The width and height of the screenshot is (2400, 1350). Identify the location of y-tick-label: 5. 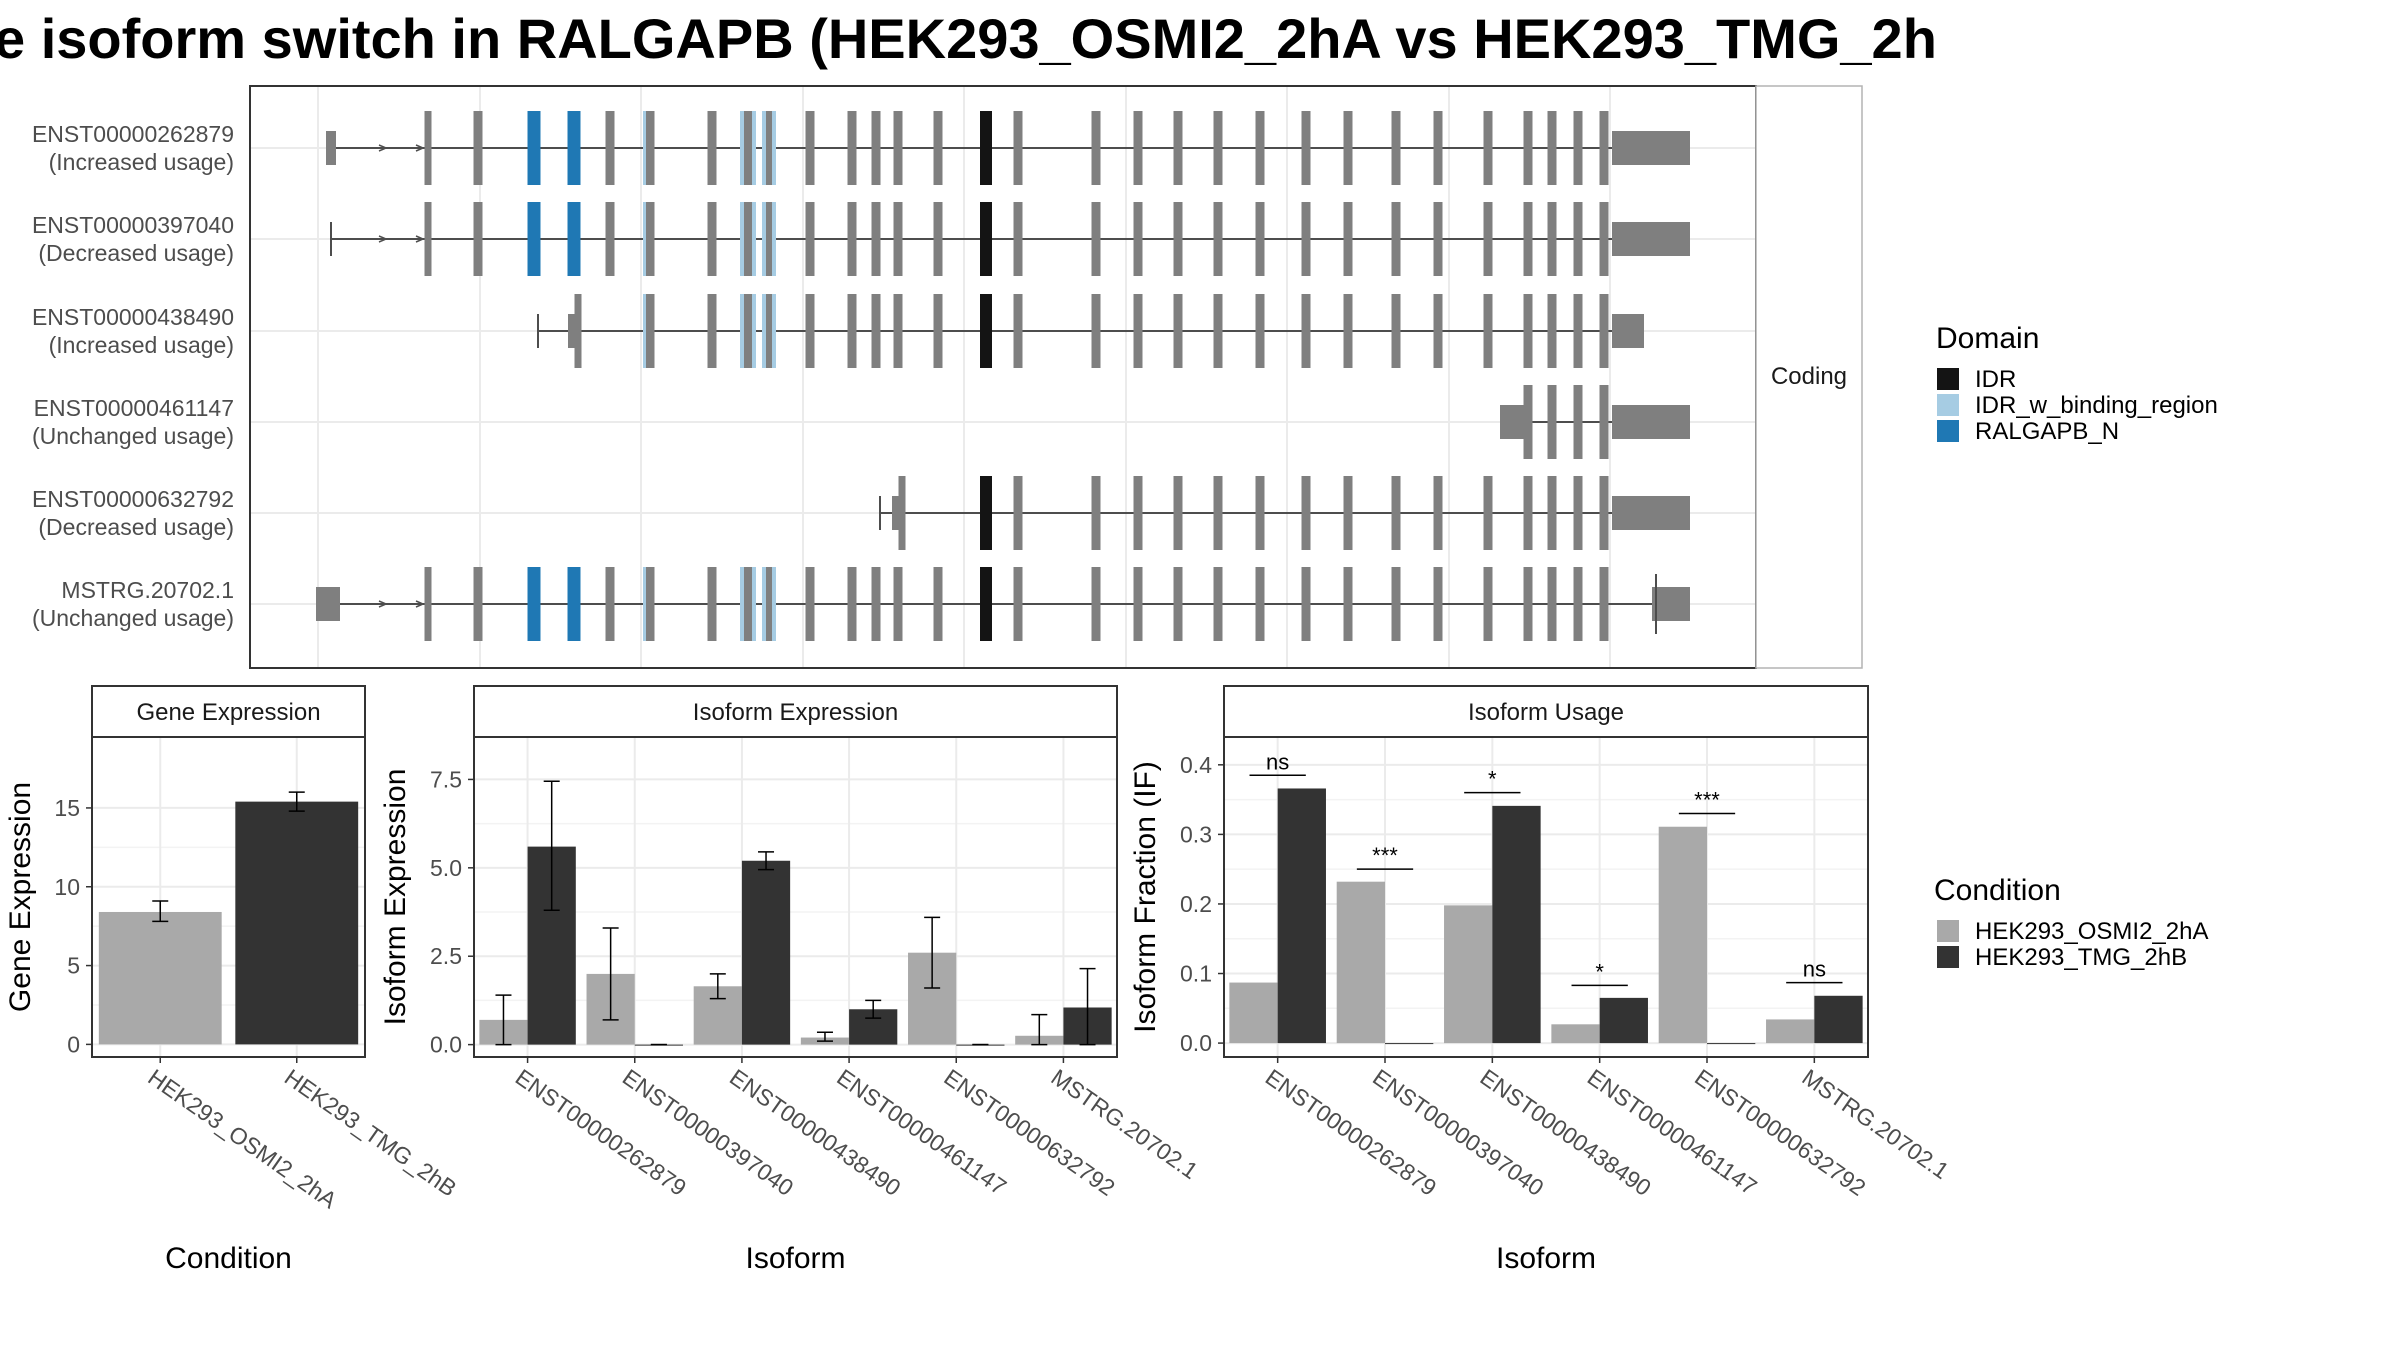
(73, 966).